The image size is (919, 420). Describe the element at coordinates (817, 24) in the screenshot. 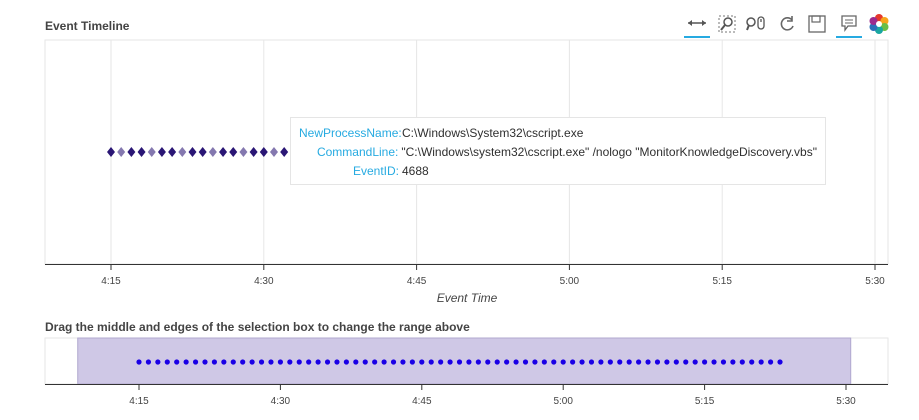

I see `save-button` at that location.